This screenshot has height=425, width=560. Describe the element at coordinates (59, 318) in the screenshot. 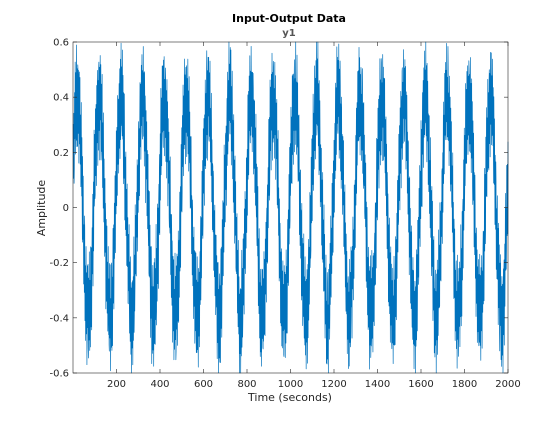

I see `y-tick-label: -0.4` at that location.